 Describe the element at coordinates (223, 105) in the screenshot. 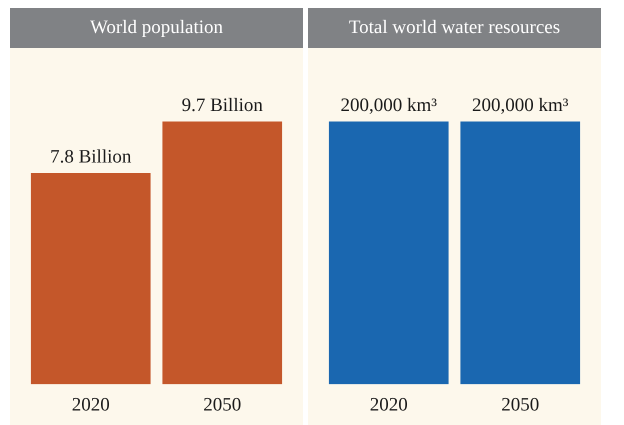

I see `data-label: 9.7 Billion` at that location.